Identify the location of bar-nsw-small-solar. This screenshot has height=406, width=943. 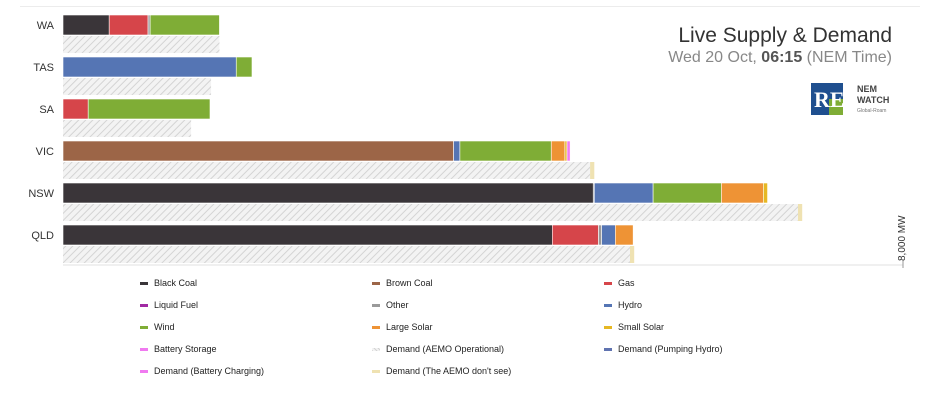
(765, 193).